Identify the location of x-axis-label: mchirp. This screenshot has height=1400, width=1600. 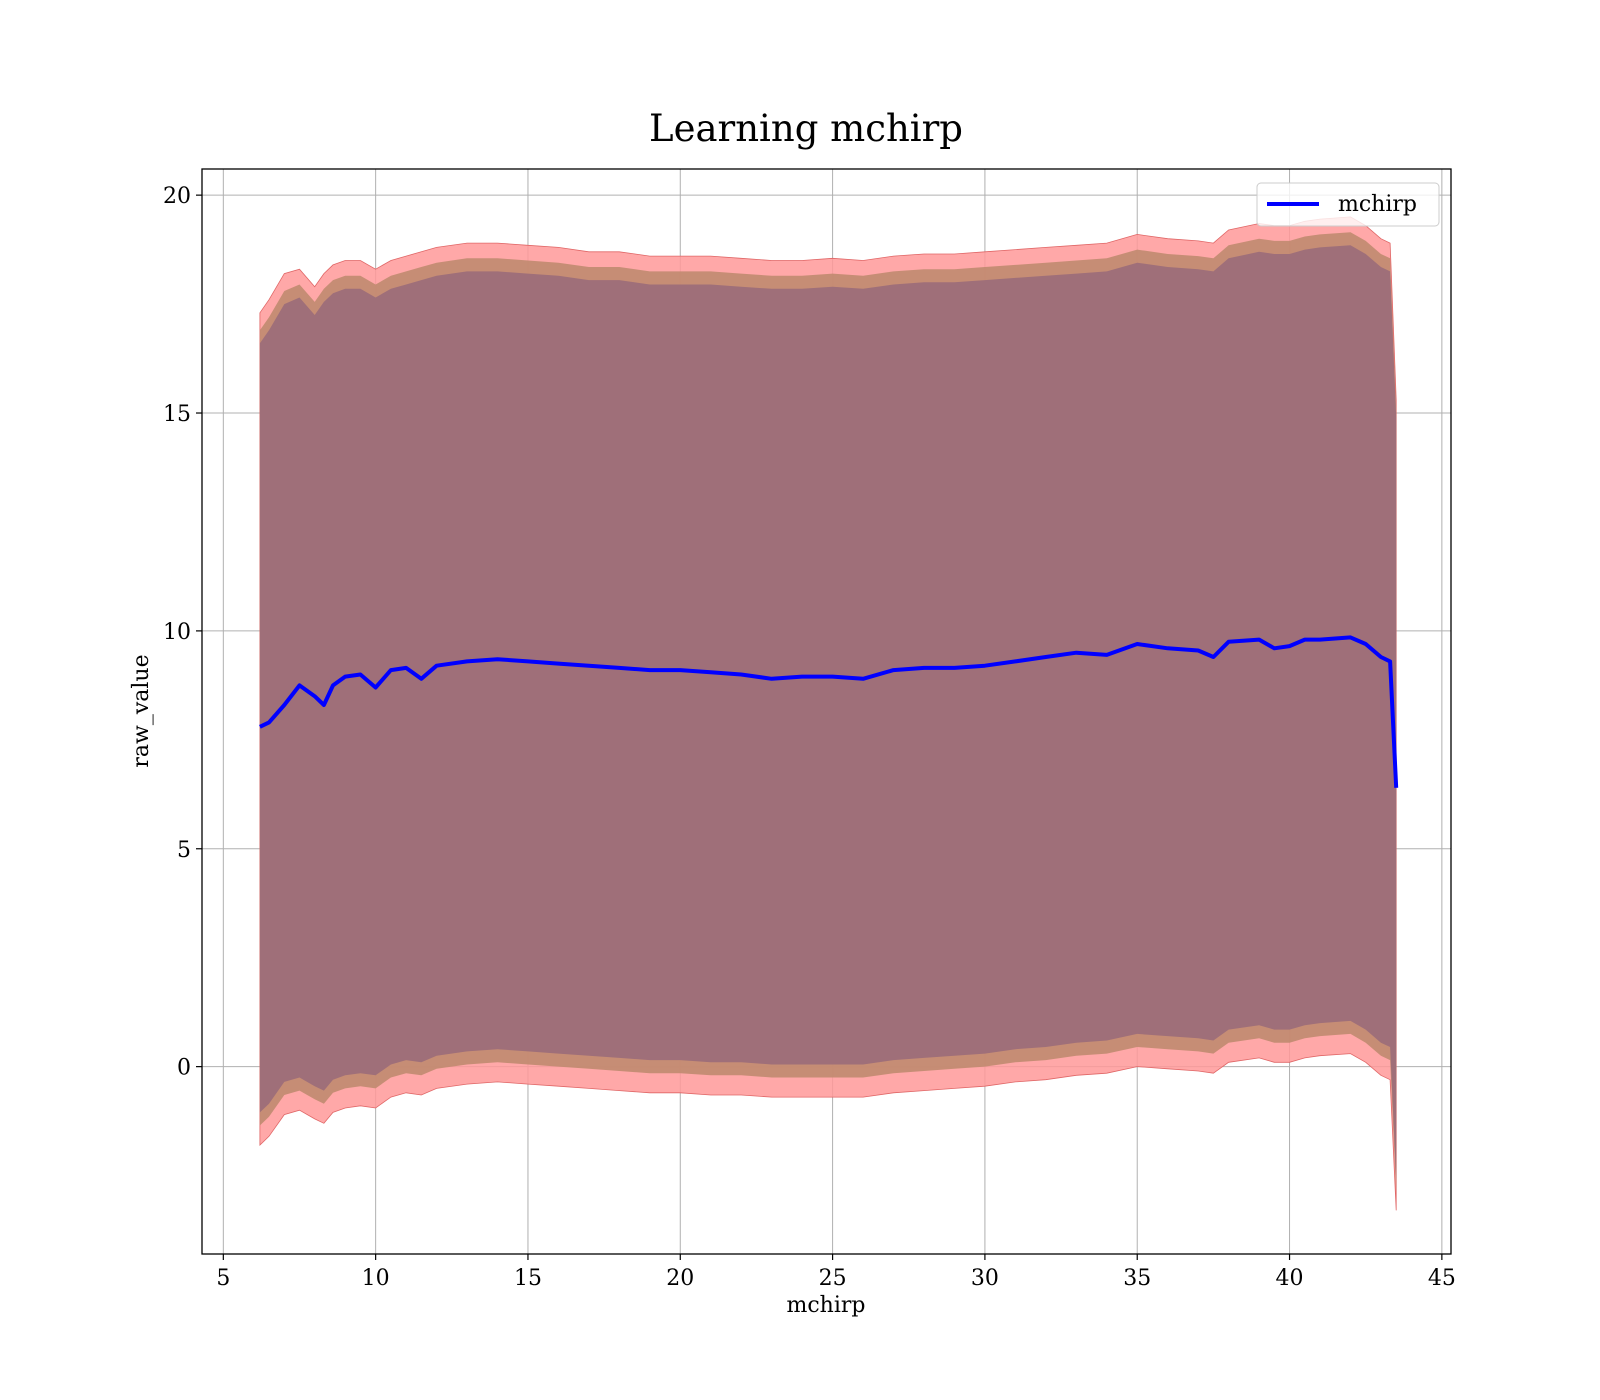
(826, 1305).